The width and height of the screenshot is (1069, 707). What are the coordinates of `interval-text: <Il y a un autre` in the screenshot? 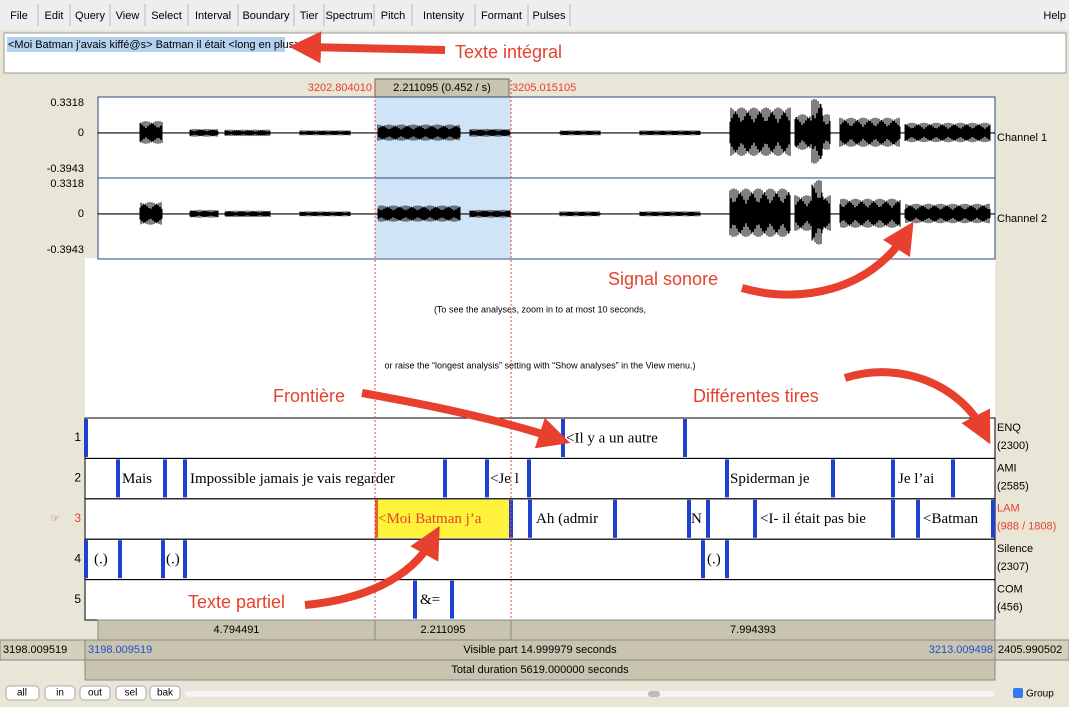 It's located at (612, 438).